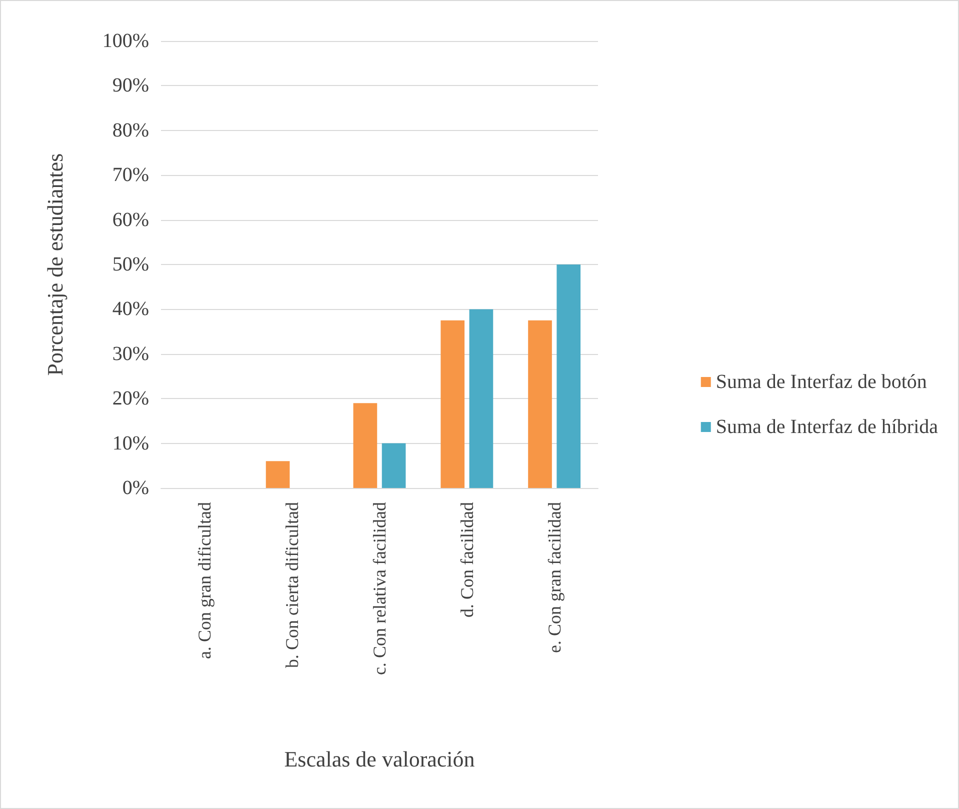 This screenshot has width=959, height=809. Describe the element at coordinates (130, 265) in the screenshot. I see `y-tick-label: 50%` at that location.